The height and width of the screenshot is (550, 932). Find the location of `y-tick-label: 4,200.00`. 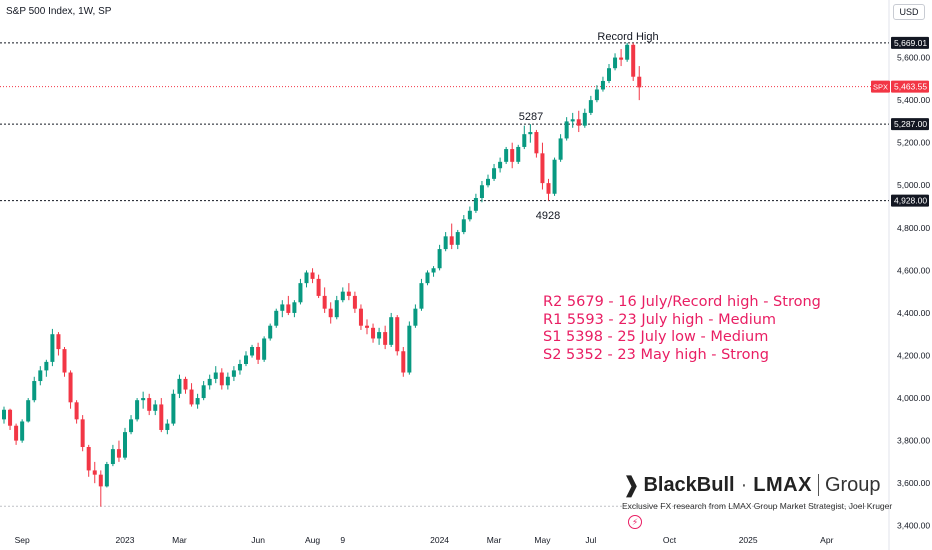

y-tick-label: 4,200.00 is located at coordinates (913, 355).